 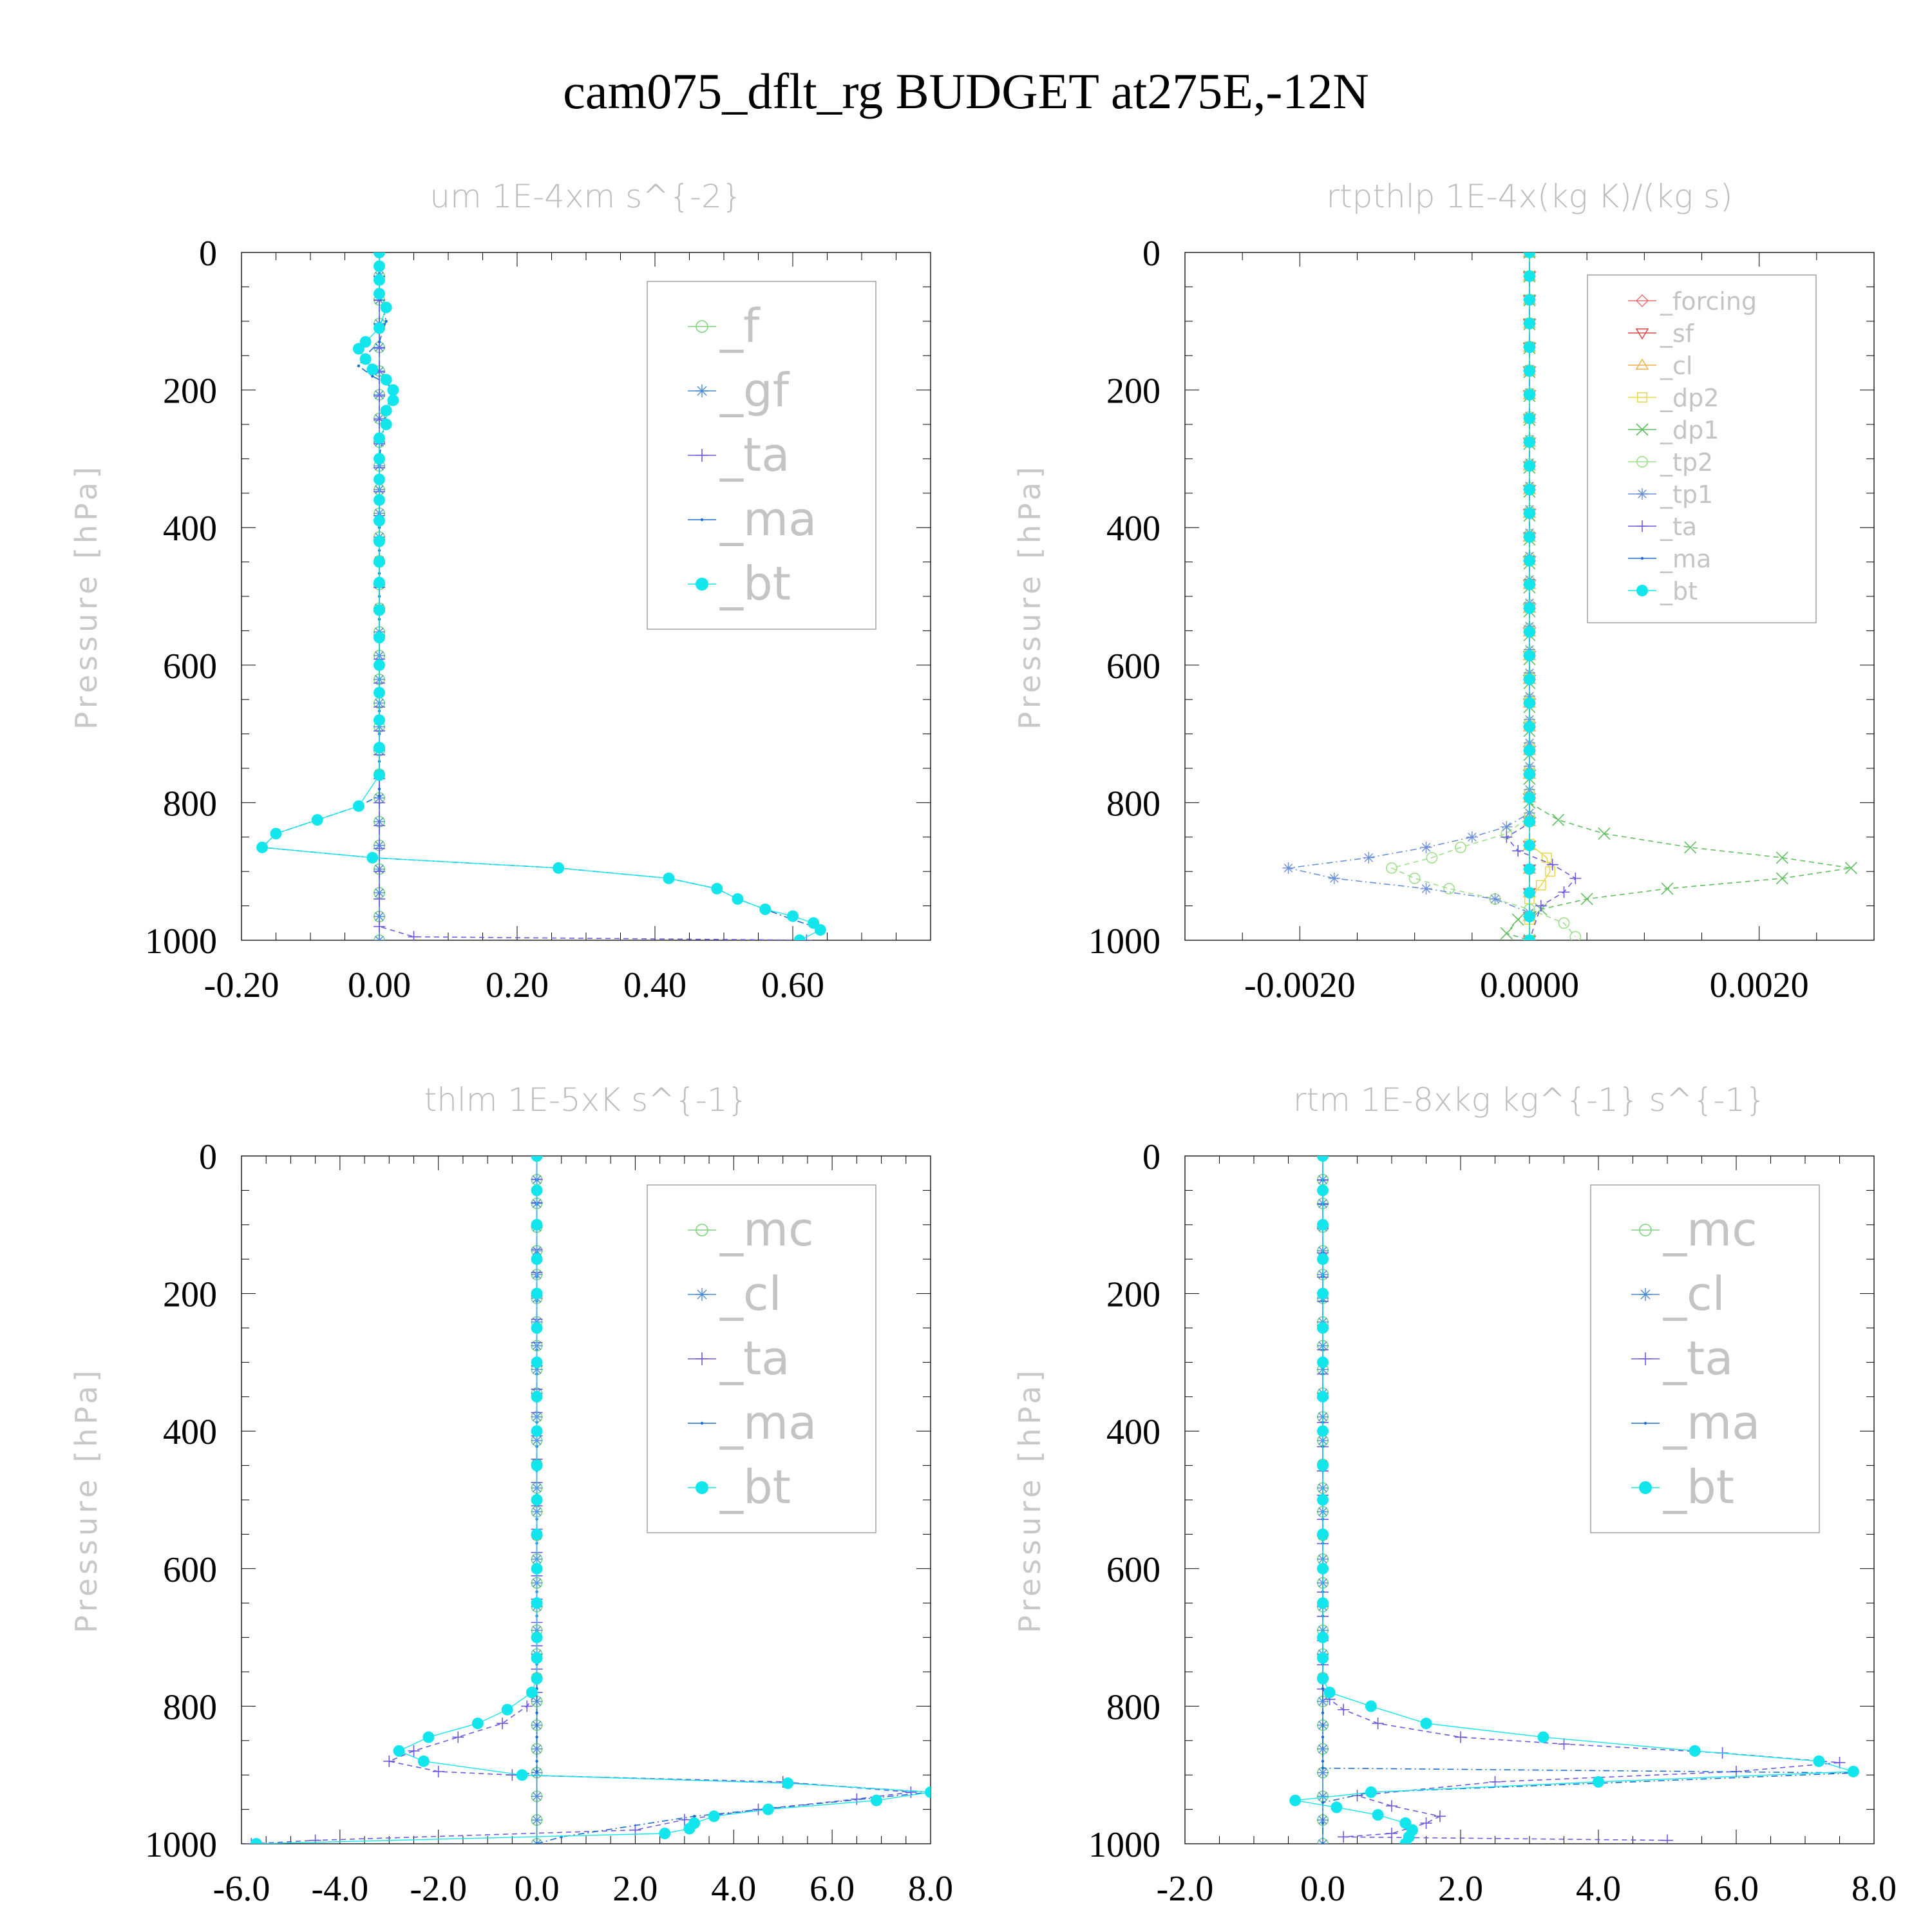 I want to click on x-tick-label: 0.0020, so click(x=1760, y=985).